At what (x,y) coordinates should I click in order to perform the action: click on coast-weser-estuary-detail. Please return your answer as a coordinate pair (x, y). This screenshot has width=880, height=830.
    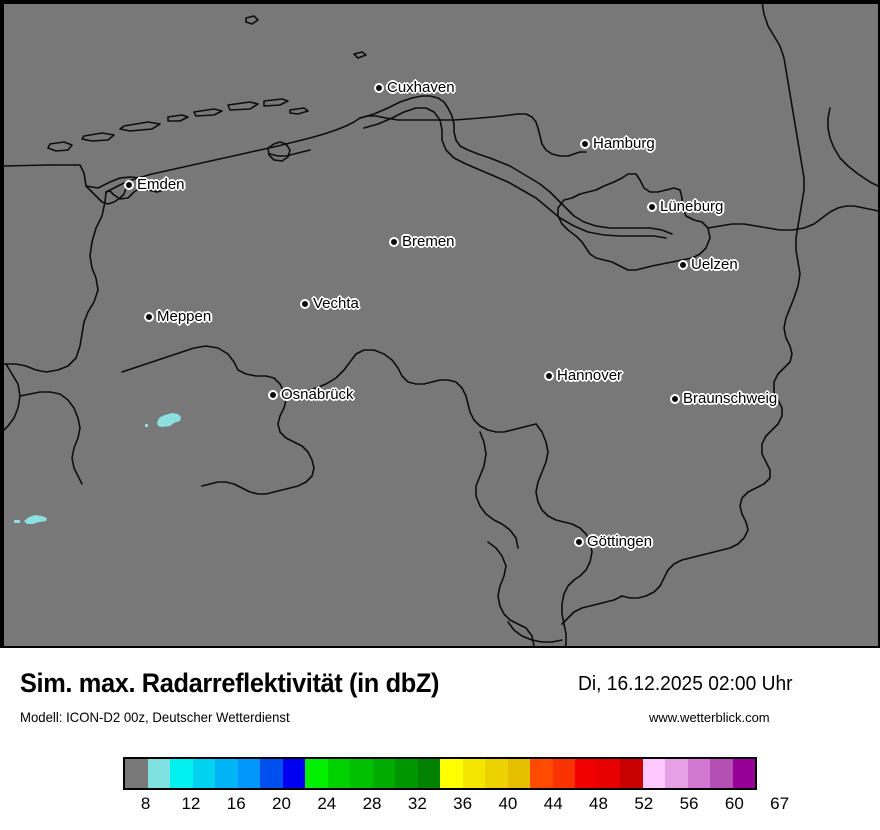
    Looking at the image, I should click on (290, 153).